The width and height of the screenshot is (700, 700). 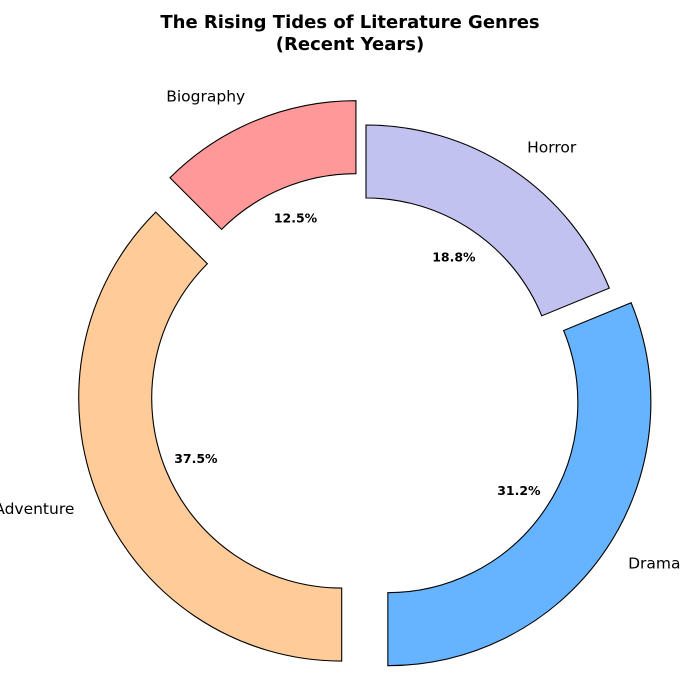 I want to click on label-adventure: Adventure, so click(x=37, y=509).